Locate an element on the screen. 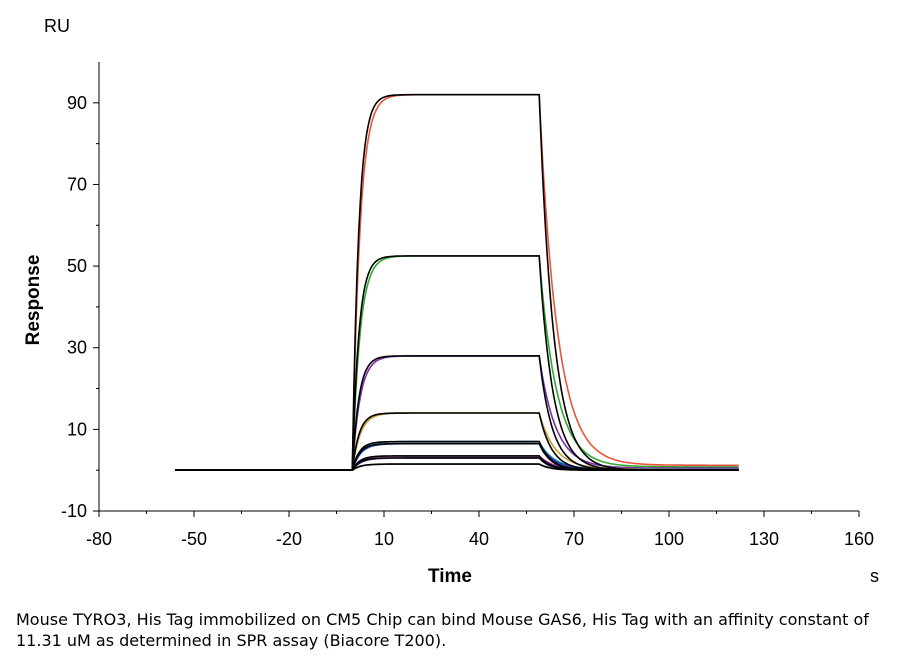 The height and width of the screenshot is (664, 900). y-axis-title: Response is located at coordinates (33, 300).